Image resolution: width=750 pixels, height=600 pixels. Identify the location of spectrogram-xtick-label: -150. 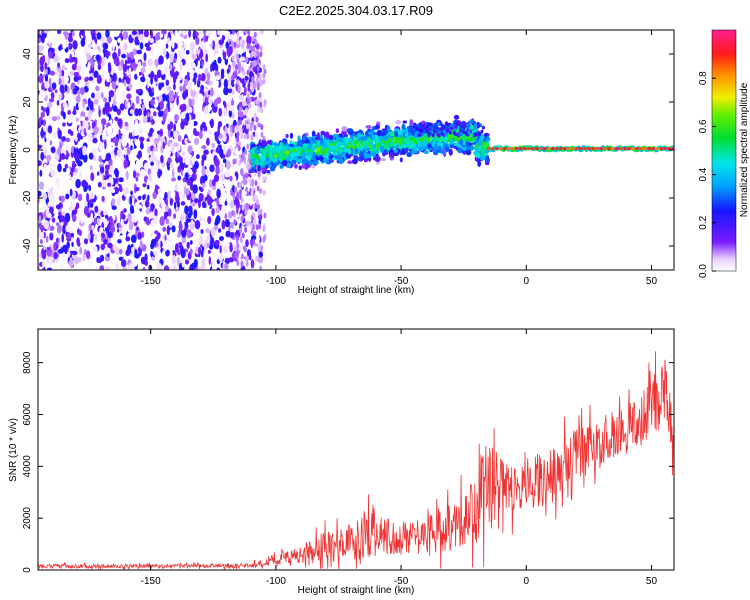
(151, 281).